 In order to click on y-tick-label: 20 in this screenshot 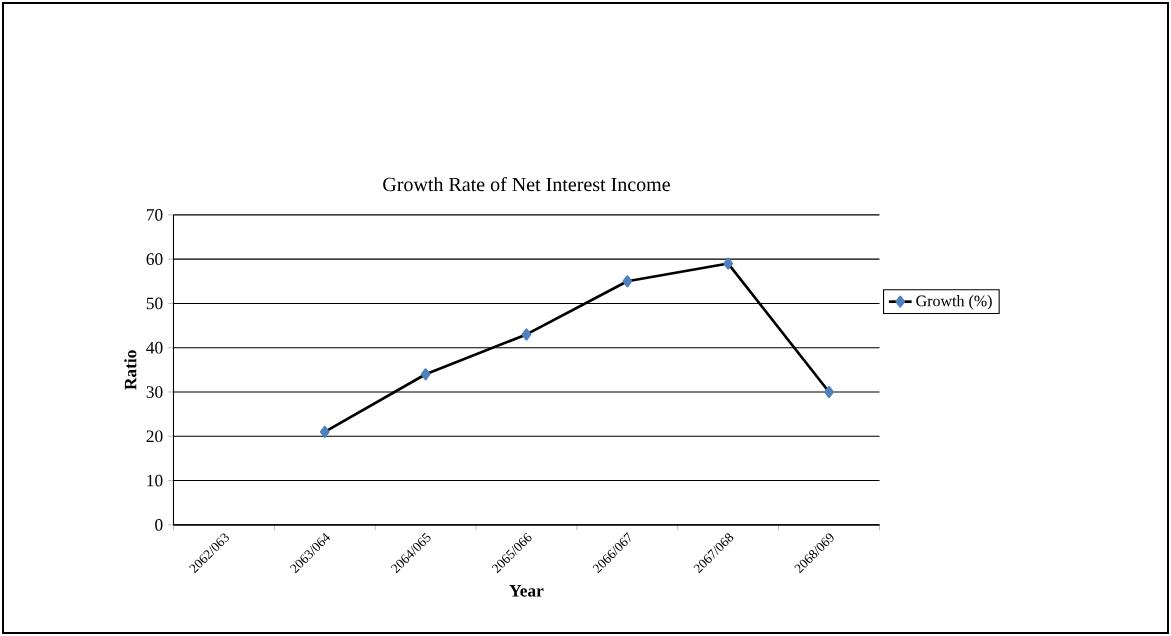, I will do `click(154, 436)`.